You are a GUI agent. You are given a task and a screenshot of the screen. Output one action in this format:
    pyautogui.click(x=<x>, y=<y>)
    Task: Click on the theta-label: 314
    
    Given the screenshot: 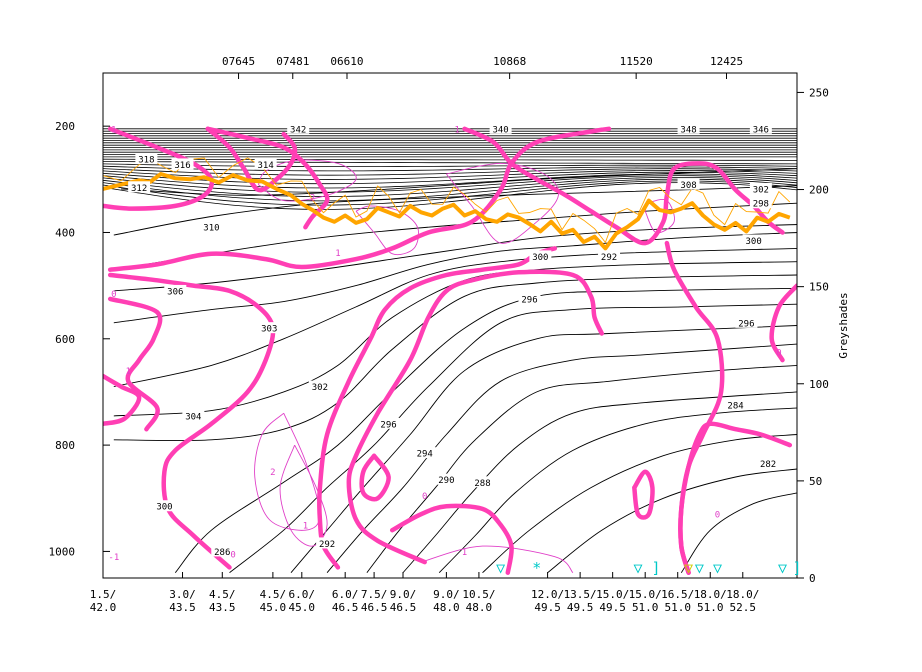 What is the action you would take?
    pyautogui.click(x=266, y=166)
    